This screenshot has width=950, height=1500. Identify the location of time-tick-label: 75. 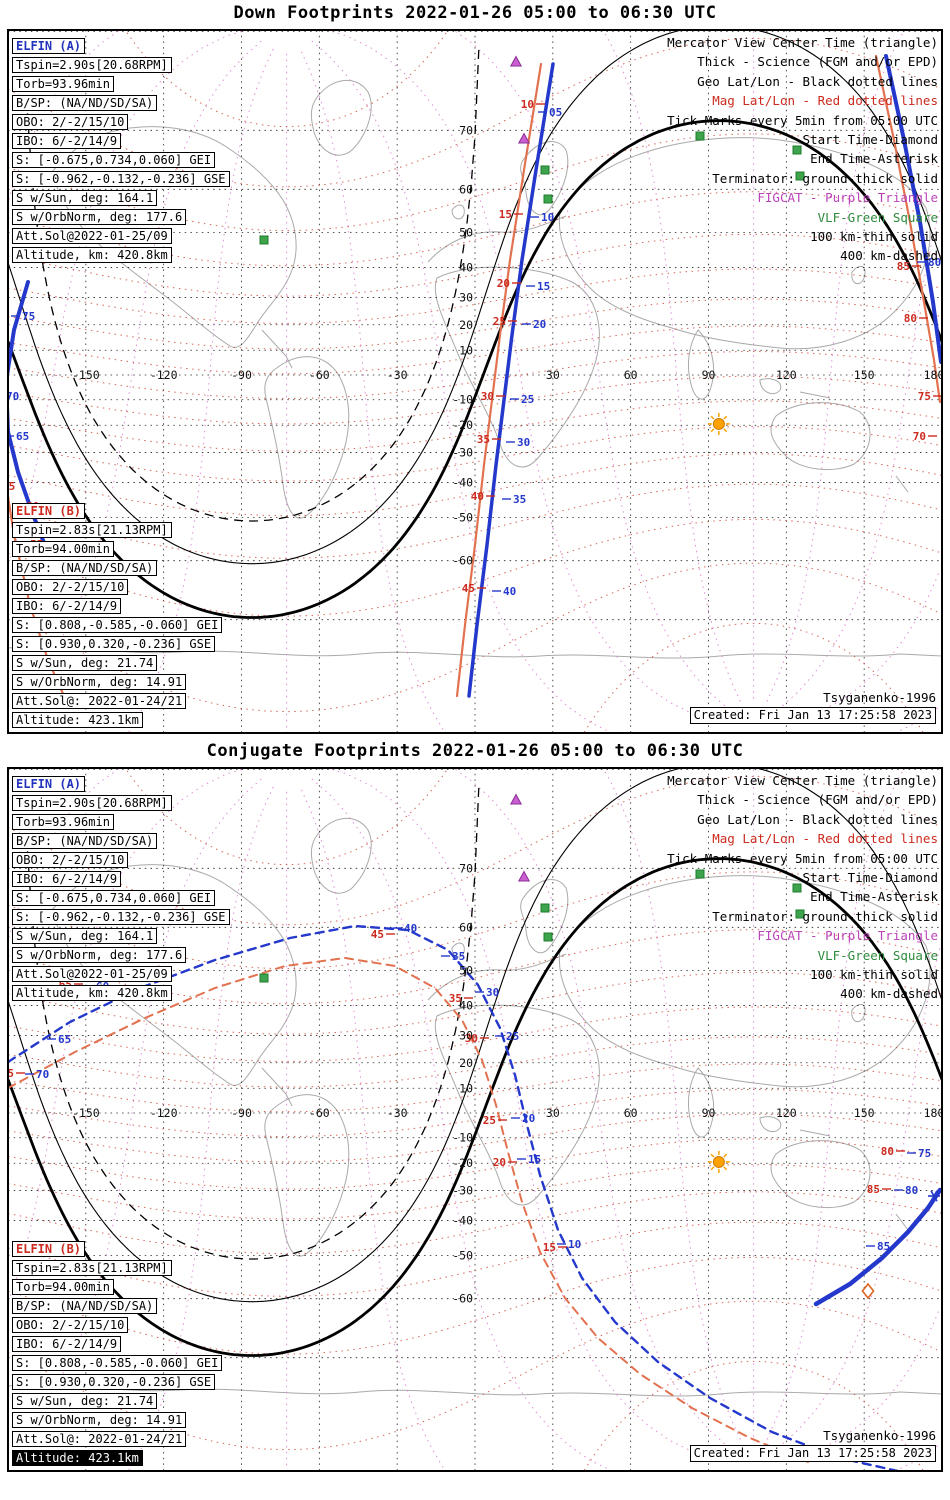
(28, 316).